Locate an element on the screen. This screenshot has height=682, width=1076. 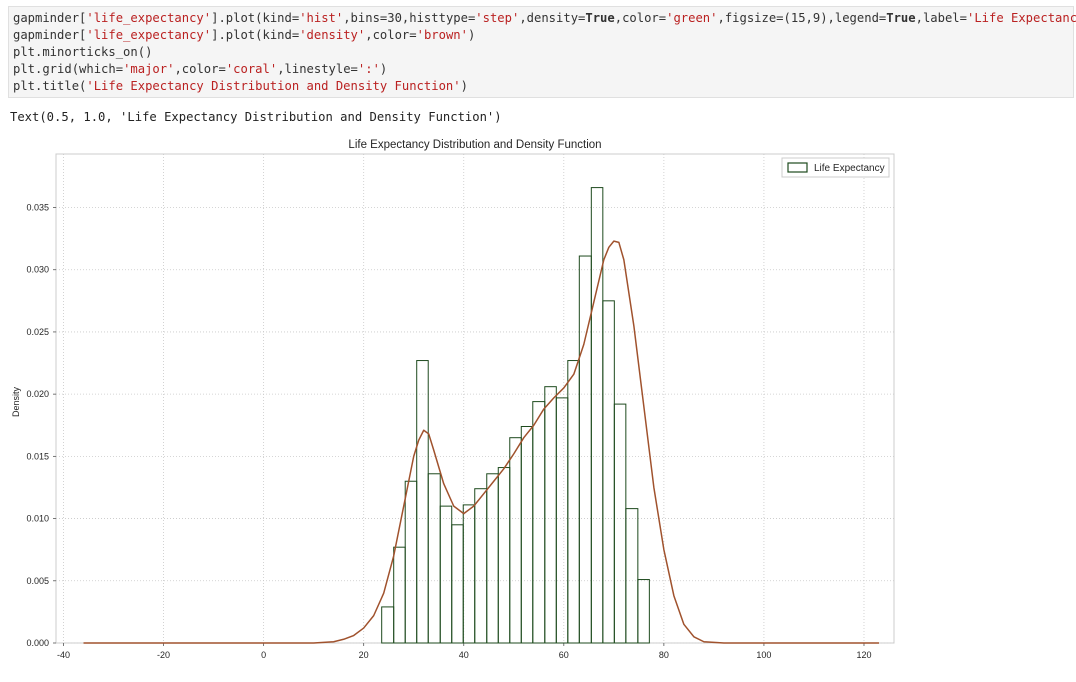
code-token: 'Life Expectancy' is located at coordinates (1021, 18).